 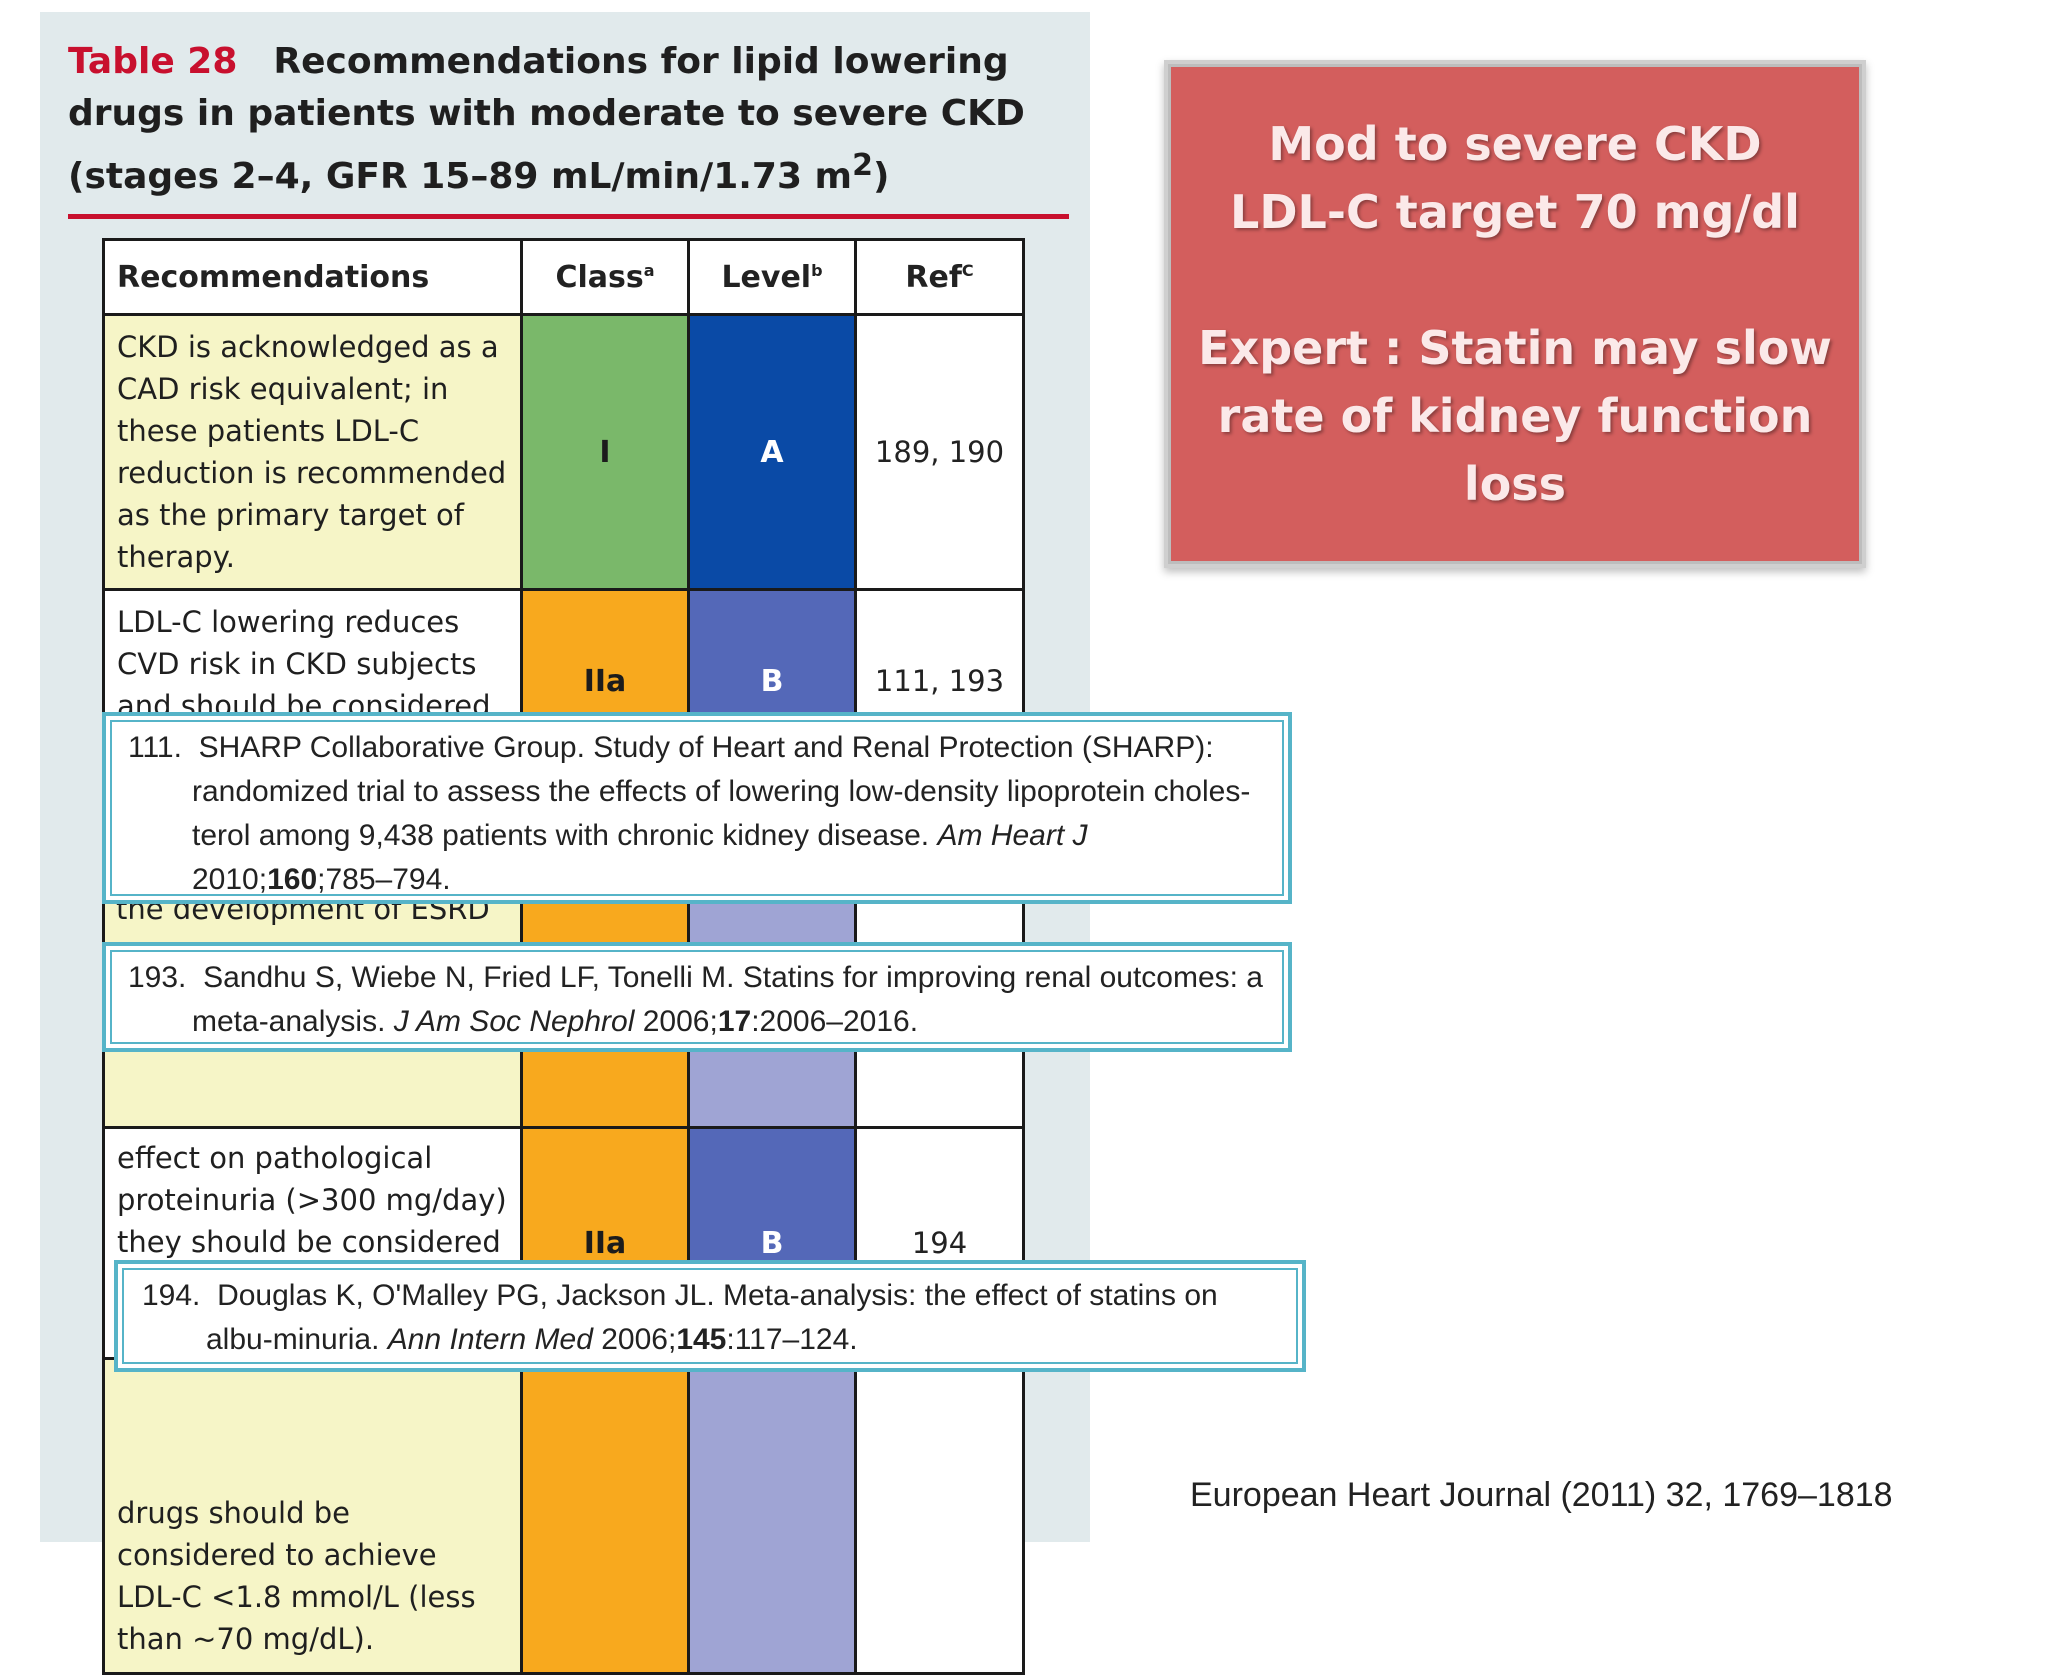 I want to click on header-ref-sup: C, so click(x=967, y=270).